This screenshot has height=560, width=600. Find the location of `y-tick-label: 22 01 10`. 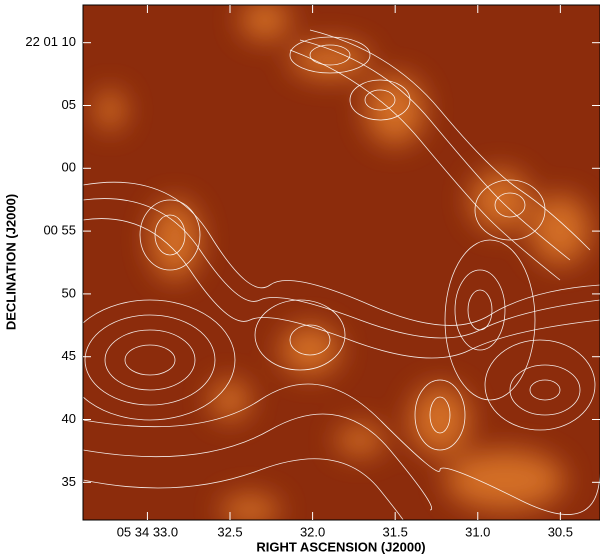

y-tick-label: 22 01 10 is located at coordinates (50, 41).